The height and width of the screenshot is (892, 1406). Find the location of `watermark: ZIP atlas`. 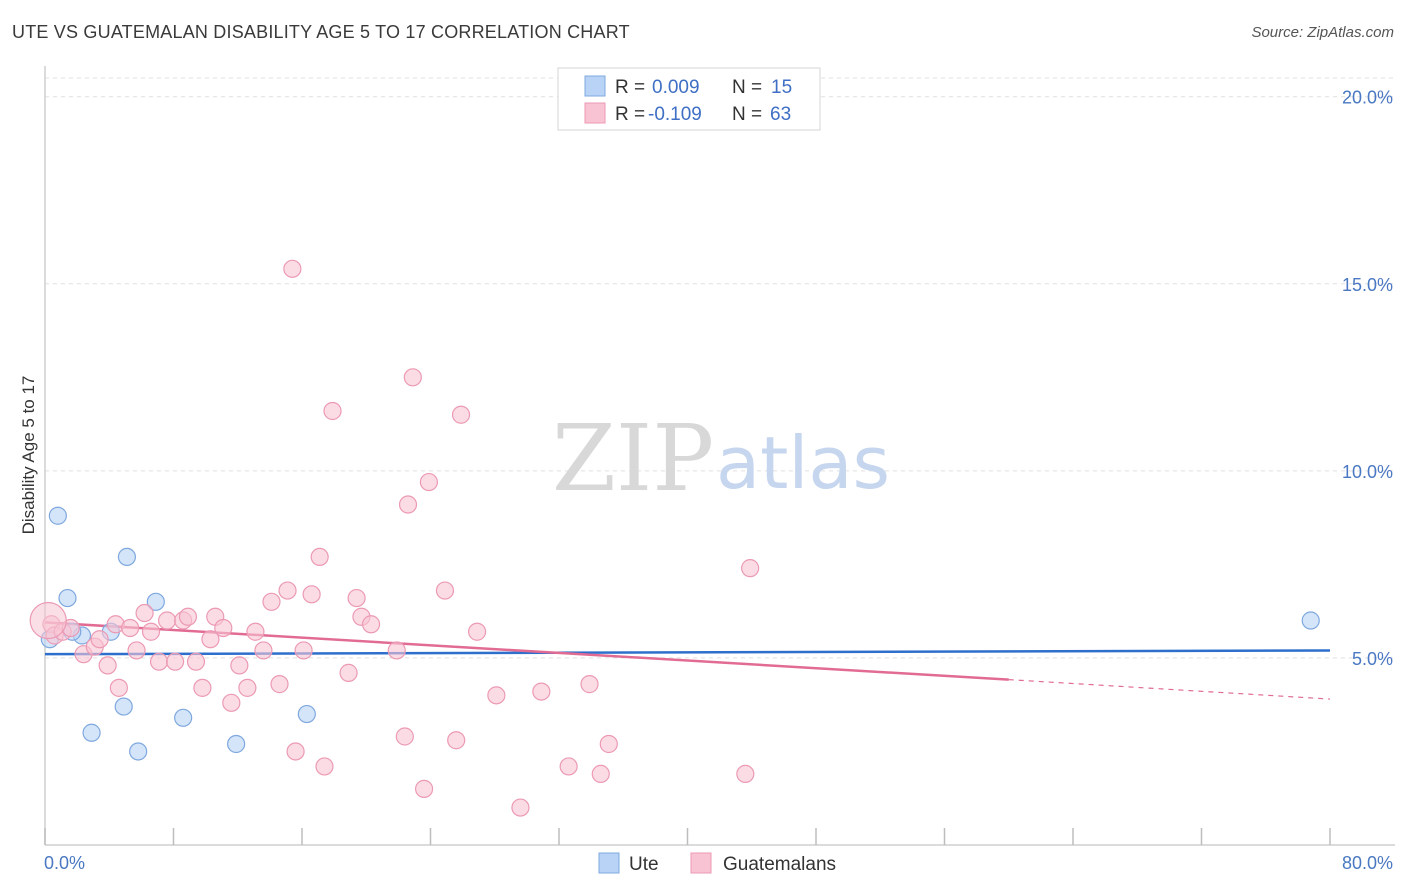

watermark: ZIP atlas is located at coordinates (721, 458).